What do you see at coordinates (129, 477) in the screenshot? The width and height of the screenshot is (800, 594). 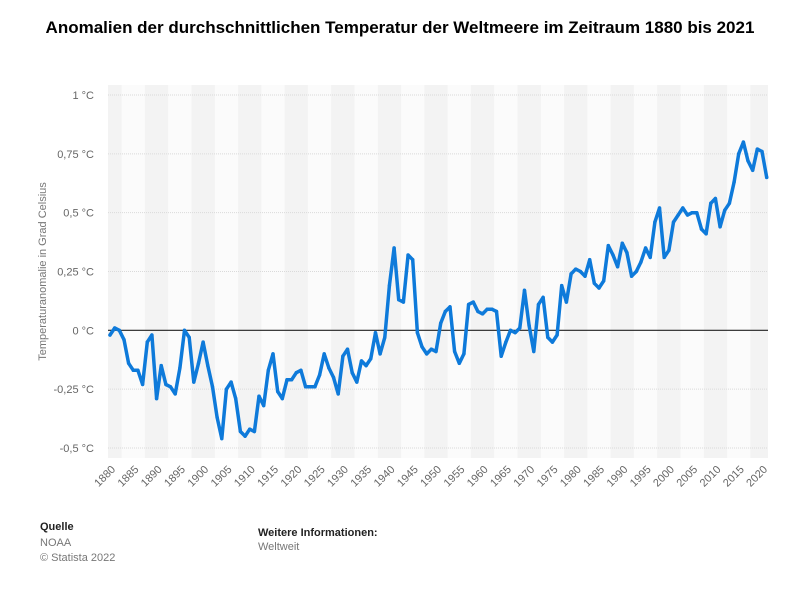 I see `x-tick-label: 1885` at bounding box center [129, 477].